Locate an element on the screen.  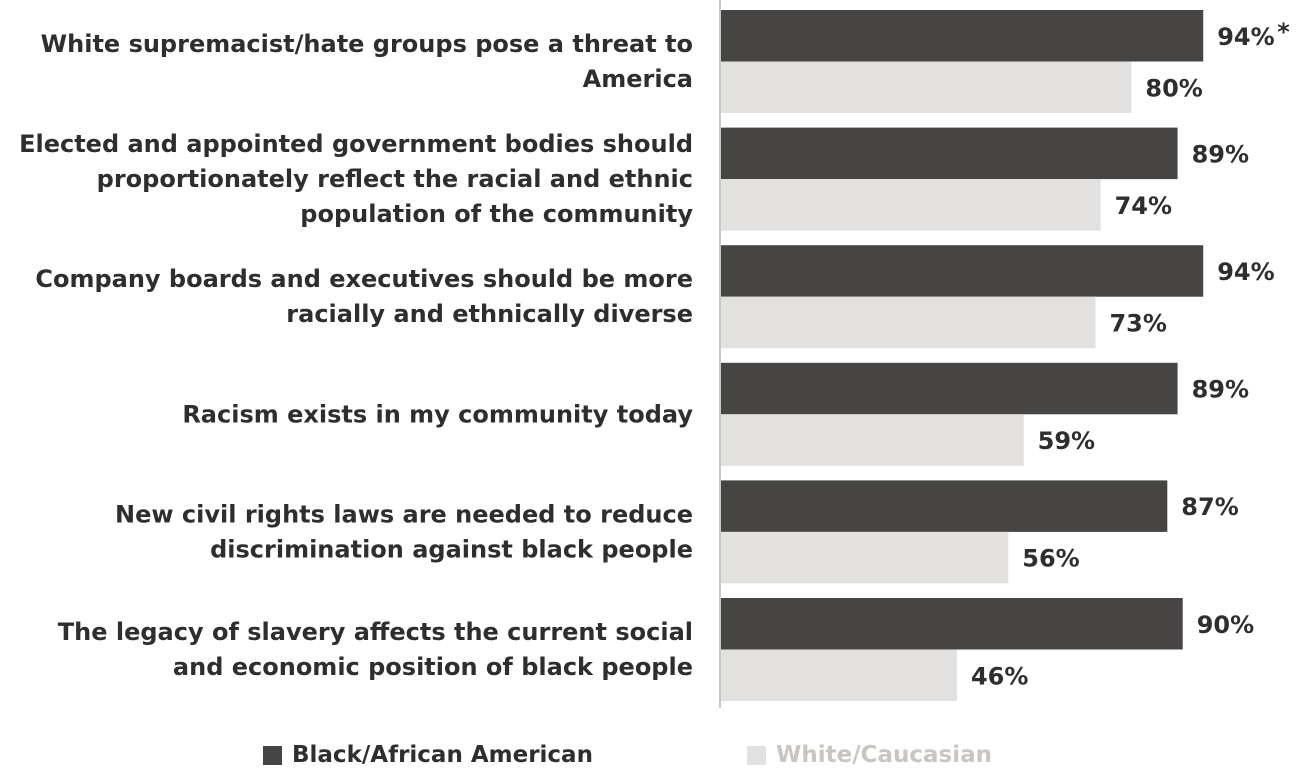
category-label: Racism exists in my community today is located at coordinates (437, 414).